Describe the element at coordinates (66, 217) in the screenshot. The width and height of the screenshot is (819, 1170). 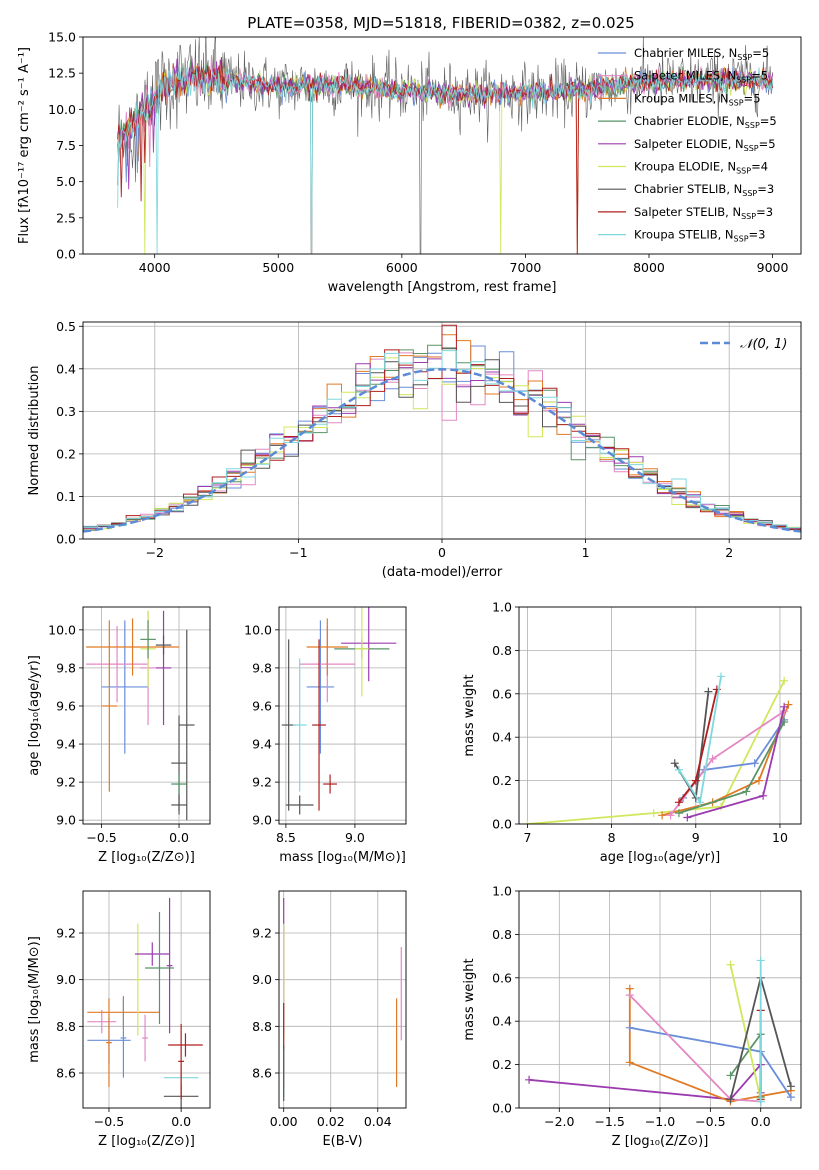
I see `y-tick-label: 2.5` at that location.